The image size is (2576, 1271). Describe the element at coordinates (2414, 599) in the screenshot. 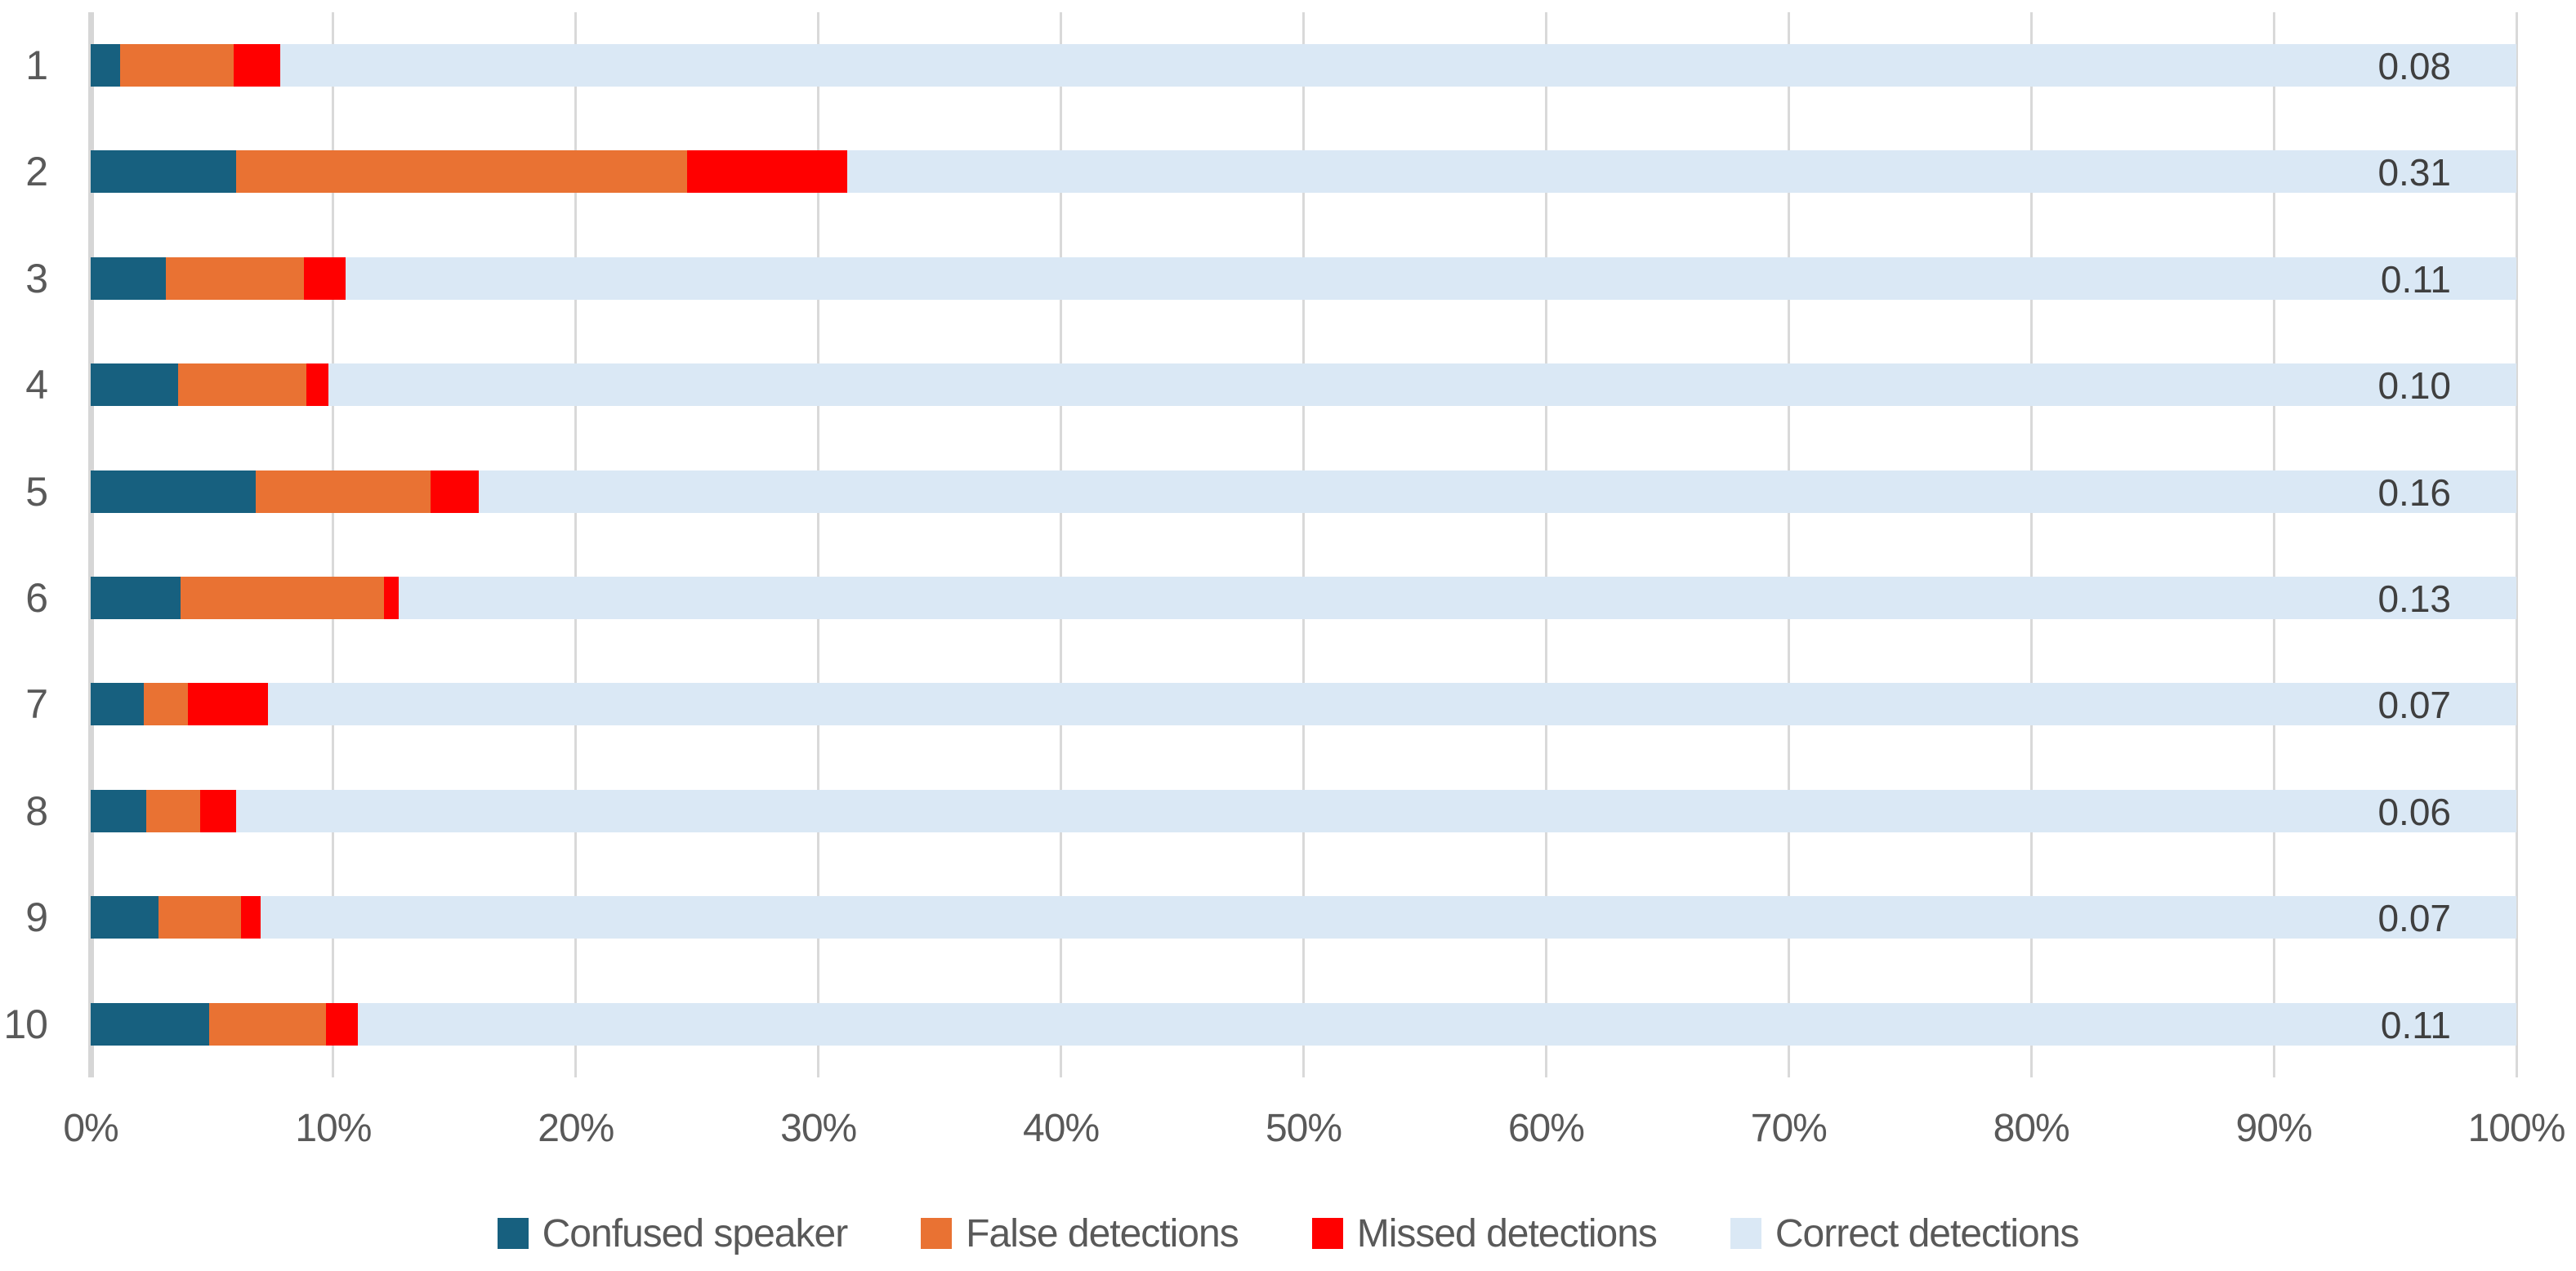

I see `bar-value-label: 0.13` at that location.